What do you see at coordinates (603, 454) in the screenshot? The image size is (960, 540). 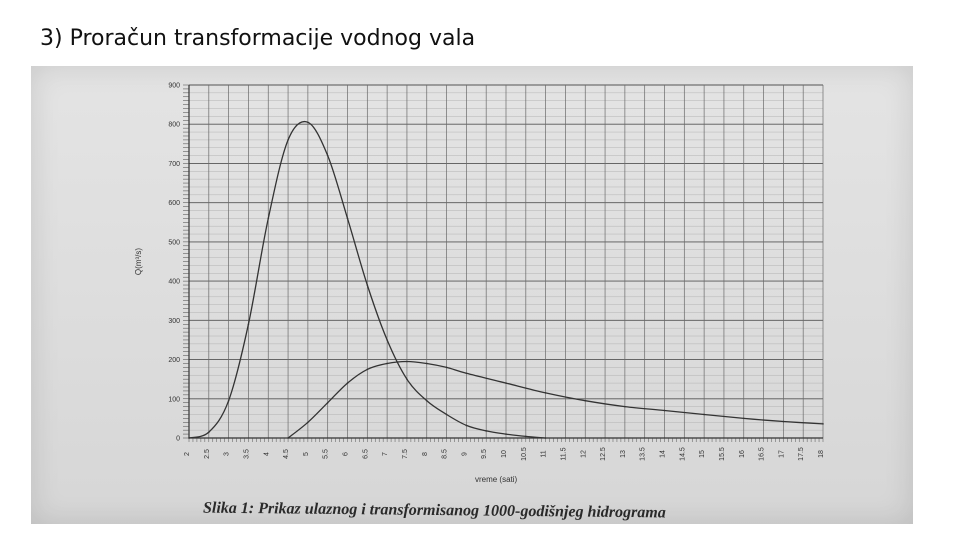 I see `x-tick-label: 12.5` at bounding box center [603, 454].